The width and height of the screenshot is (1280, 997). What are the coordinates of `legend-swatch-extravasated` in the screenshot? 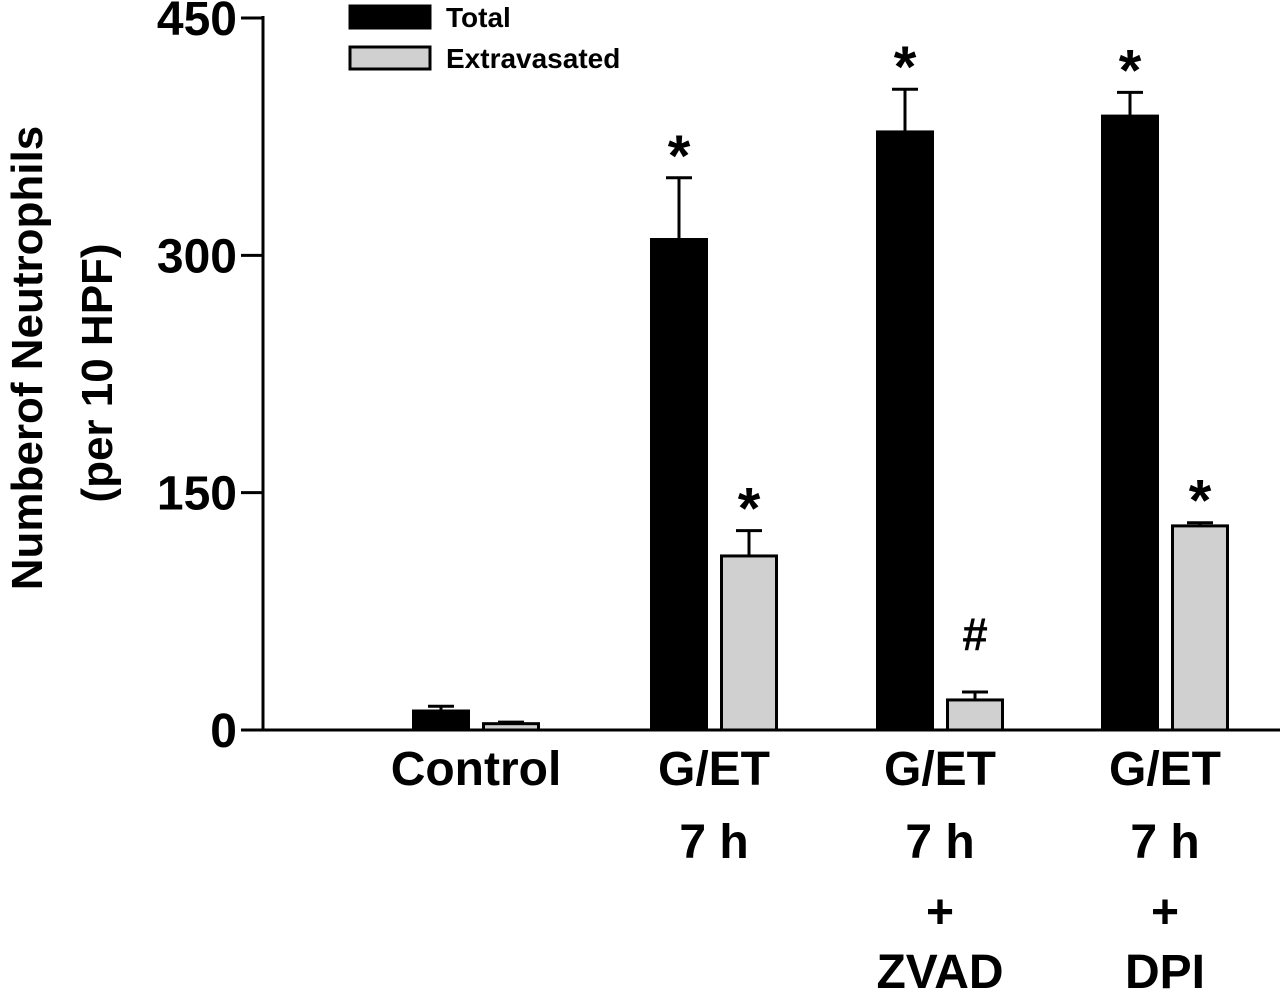 It's located at (390, 58).